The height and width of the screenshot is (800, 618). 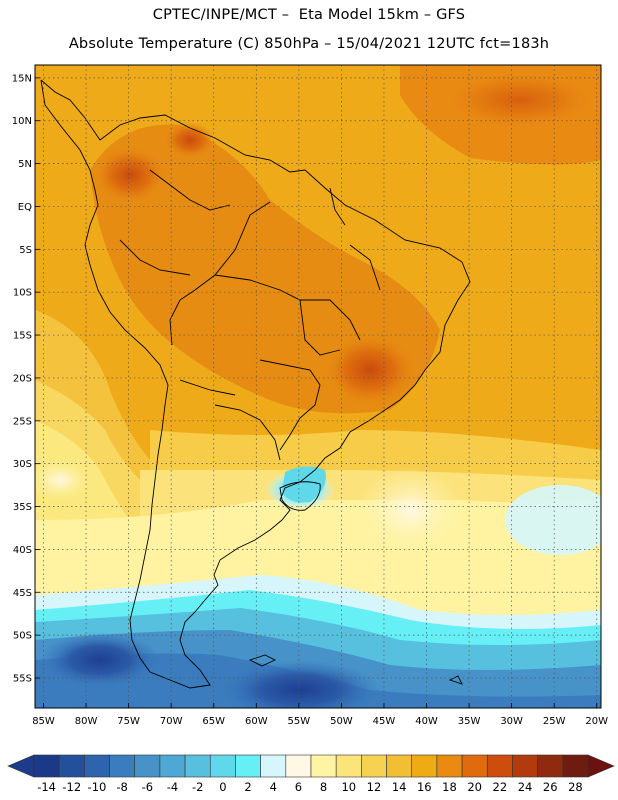 What do you see at coordinates (298, 787) in the screenshot?
I see `colorbar-label: 6` at bounding box center [298, 787].